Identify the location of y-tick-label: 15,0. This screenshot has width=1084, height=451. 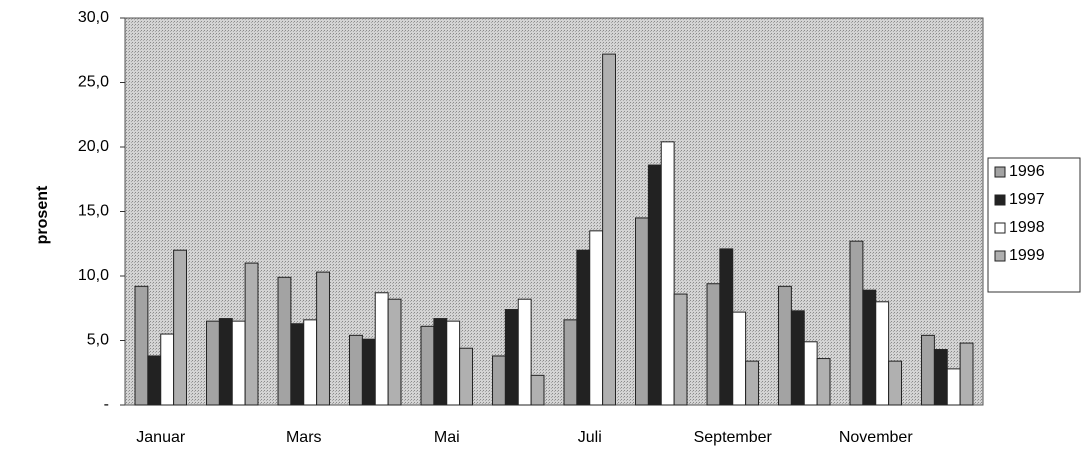
(93, 211).